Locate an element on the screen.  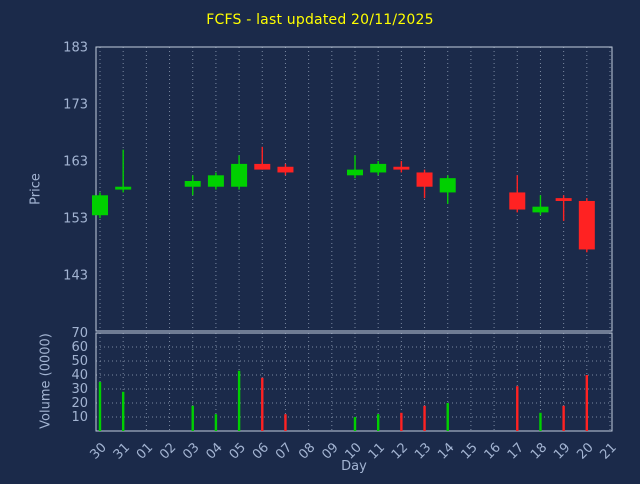
day-tick-label: 11 is located at coordinates (377, 451).